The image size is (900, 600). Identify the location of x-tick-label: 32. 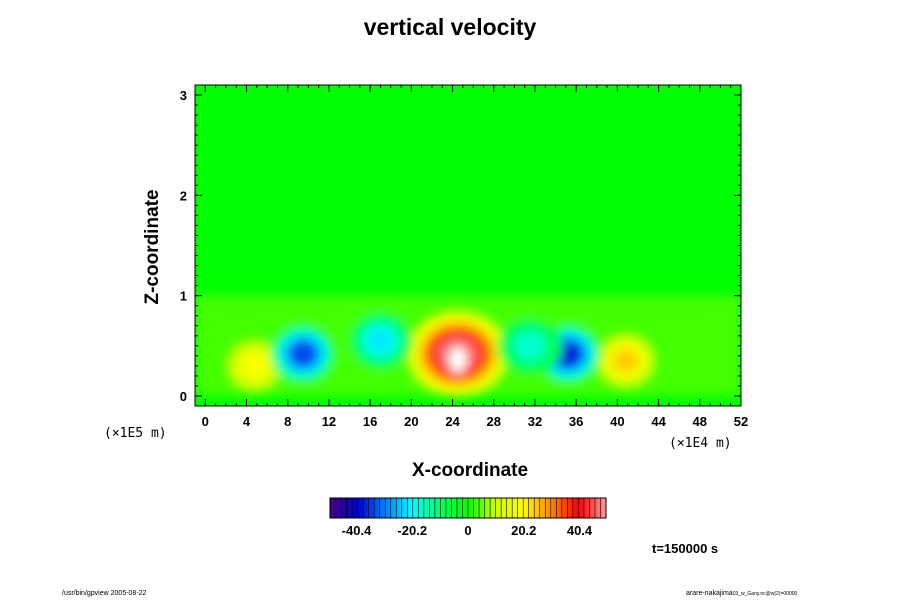
(535, 421).